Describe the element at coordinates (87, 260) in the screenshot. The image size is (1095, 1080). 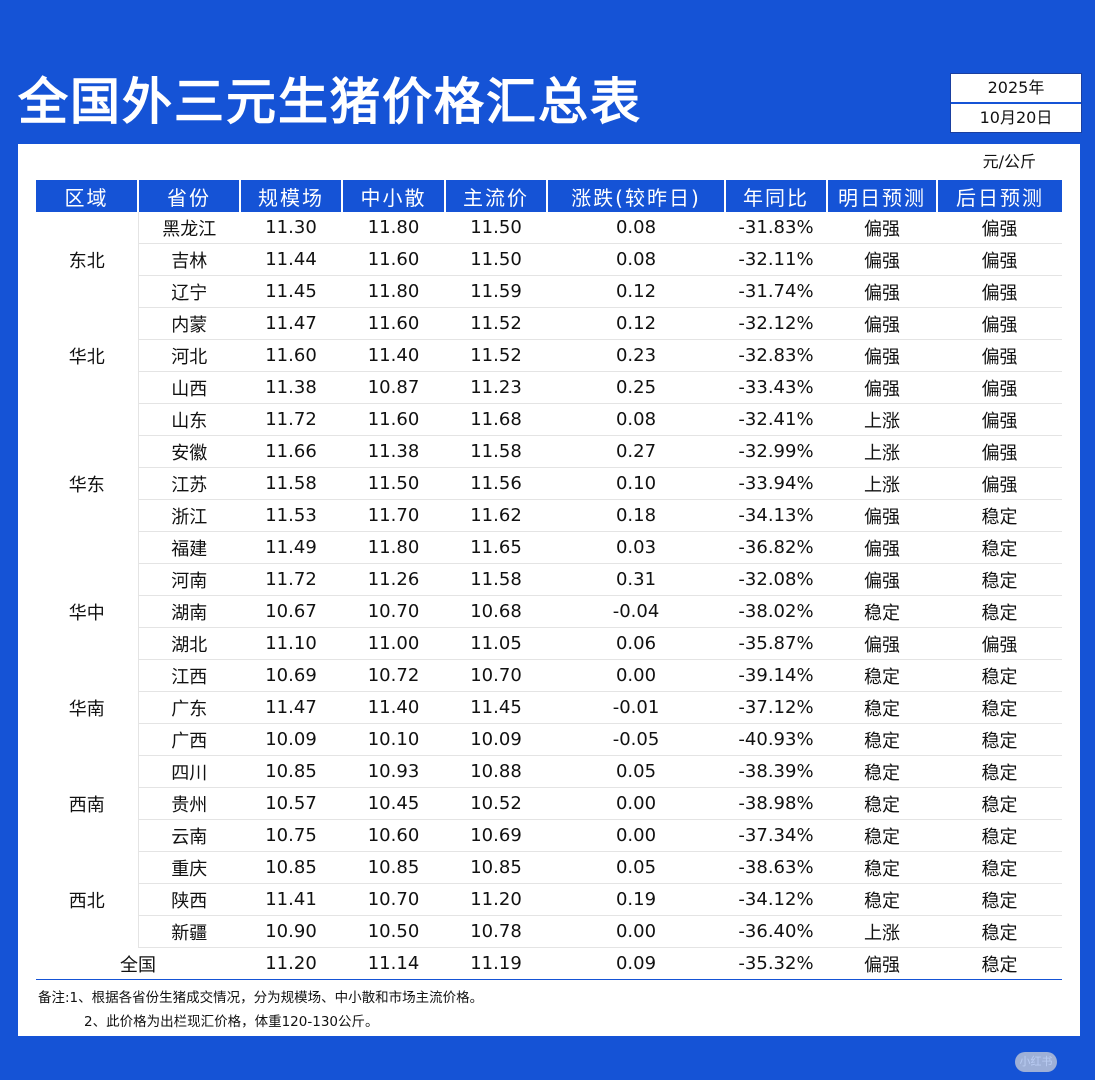
I see `region-cell: 东北` at that location.